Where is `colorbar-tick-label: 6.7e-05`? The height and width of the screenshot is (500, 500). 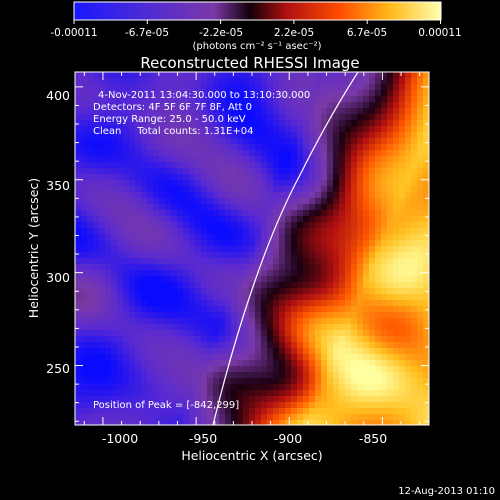
colorbar-tick-label: 6.7e-05 is located at coordinates (367, 33).